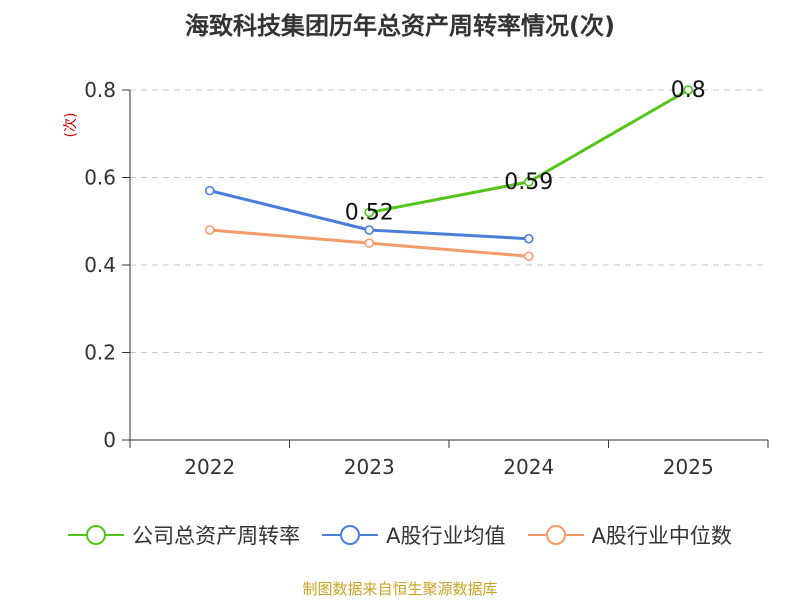  I want to click on legend-label-company: 公司总资产周转率, so click(216, 536).